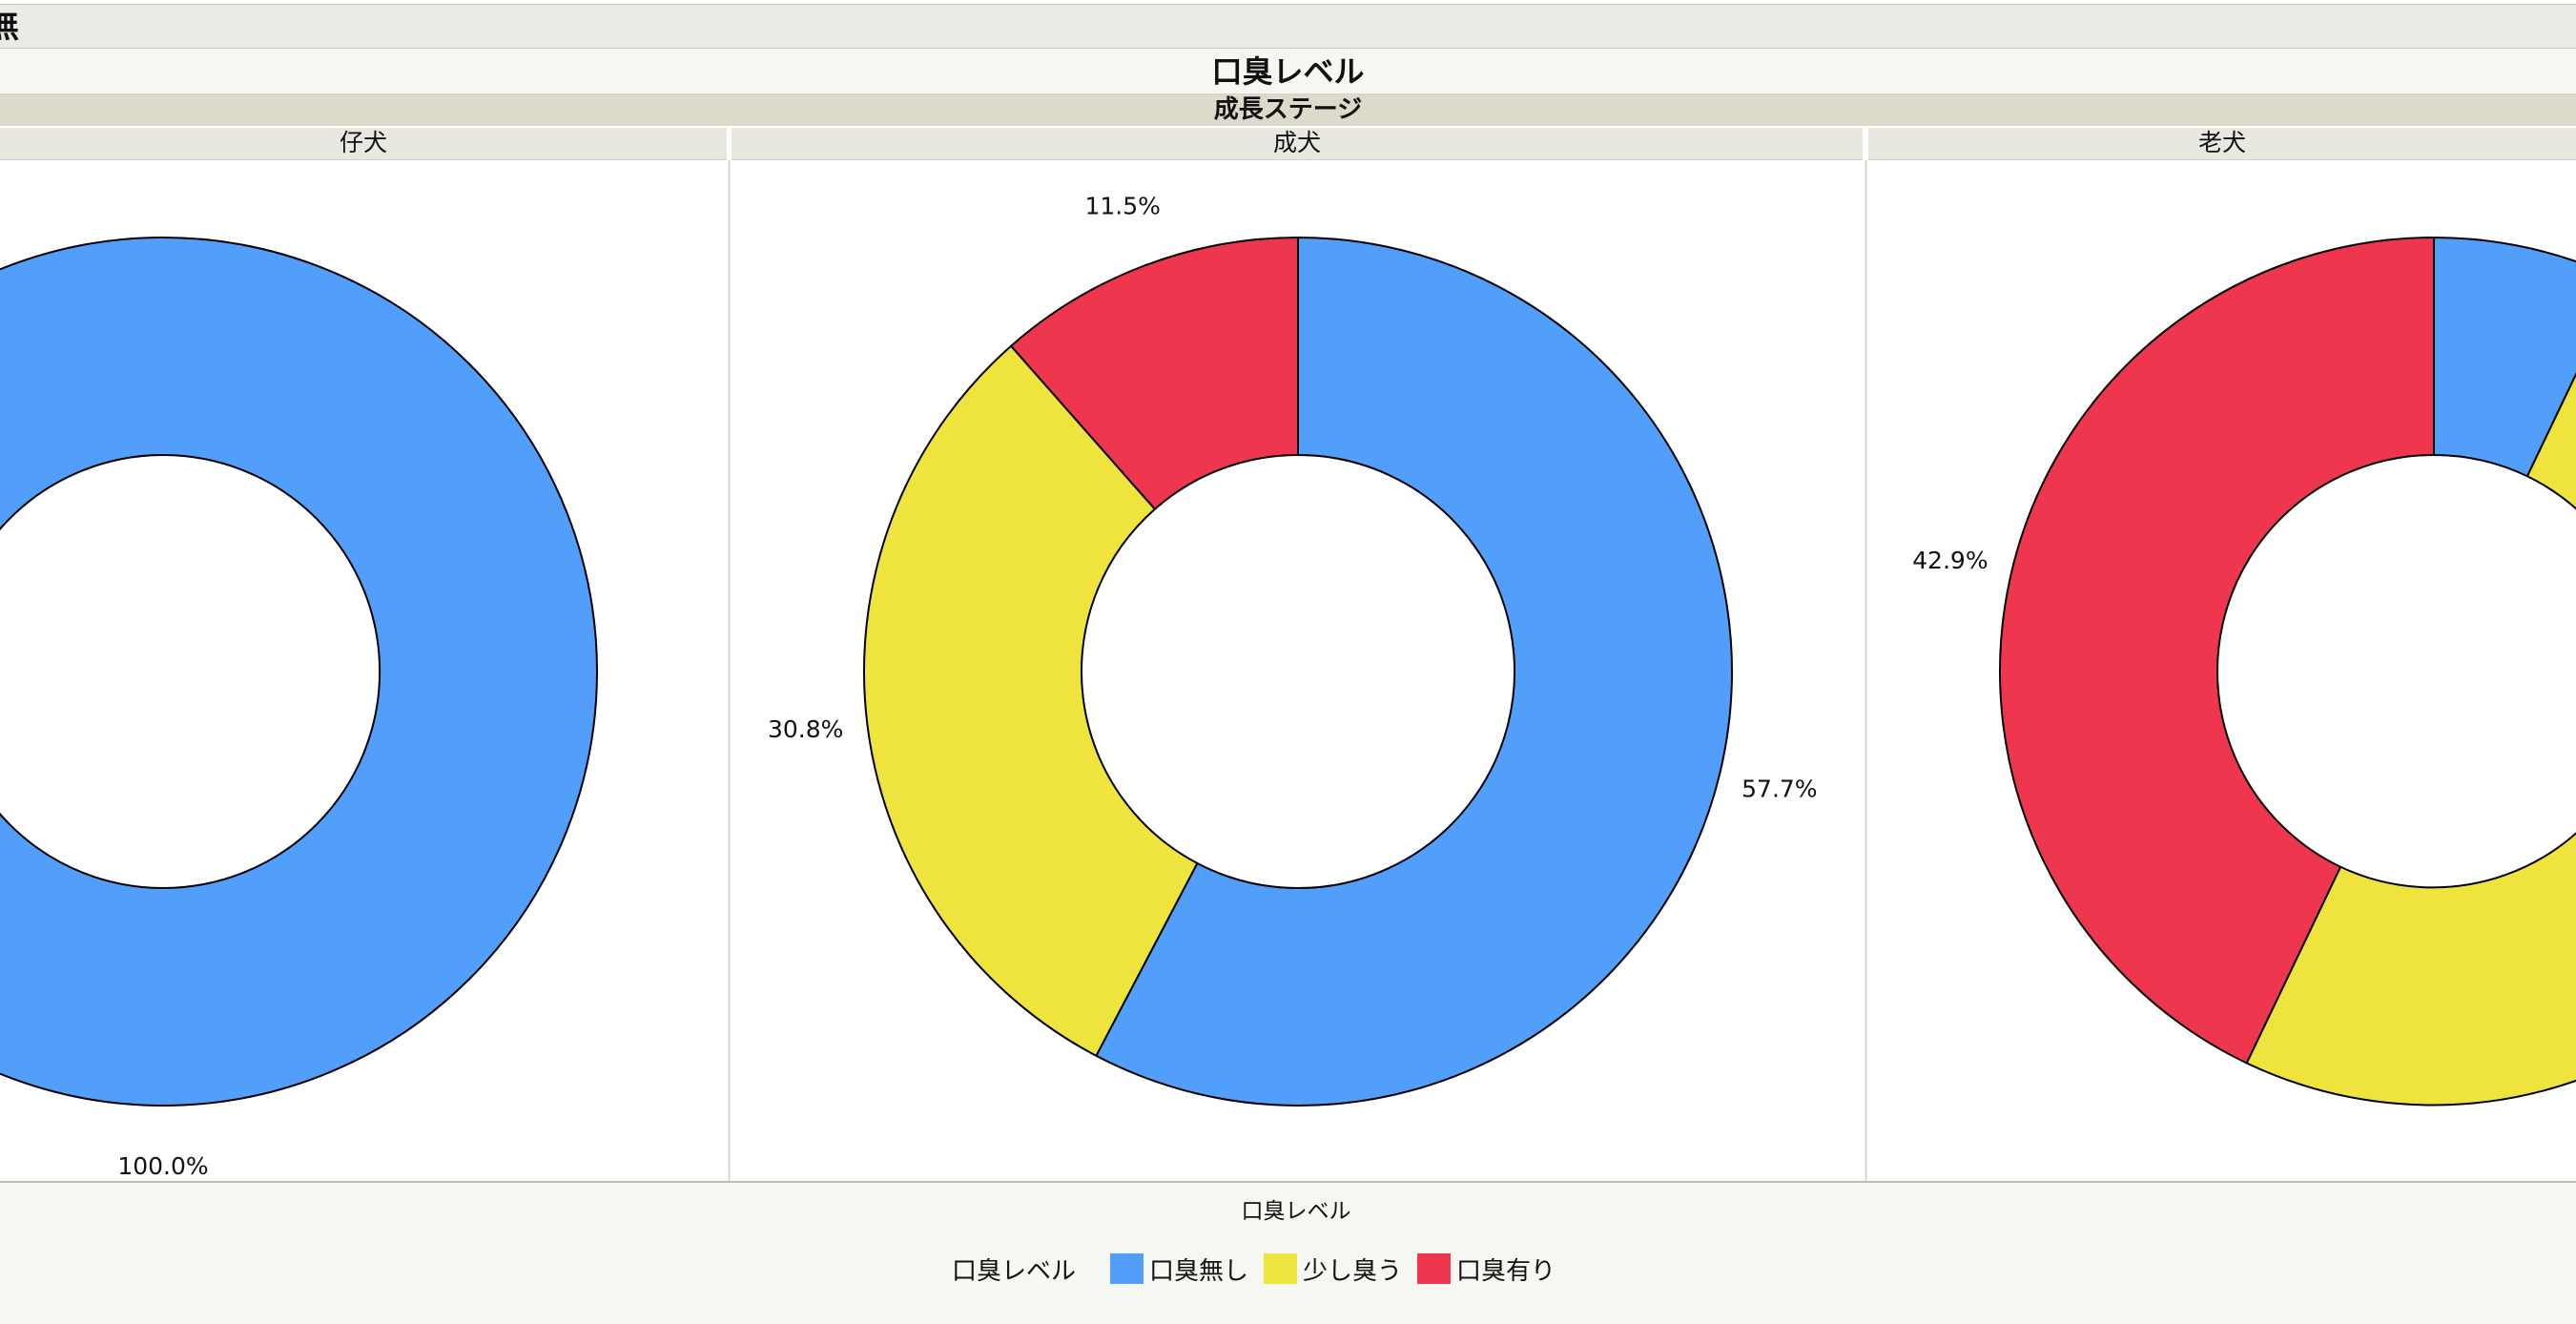 The width and height of the screenshot is (2576, 1324). I want to click on chart-title: 口臭レベル, so click(1288, 71).